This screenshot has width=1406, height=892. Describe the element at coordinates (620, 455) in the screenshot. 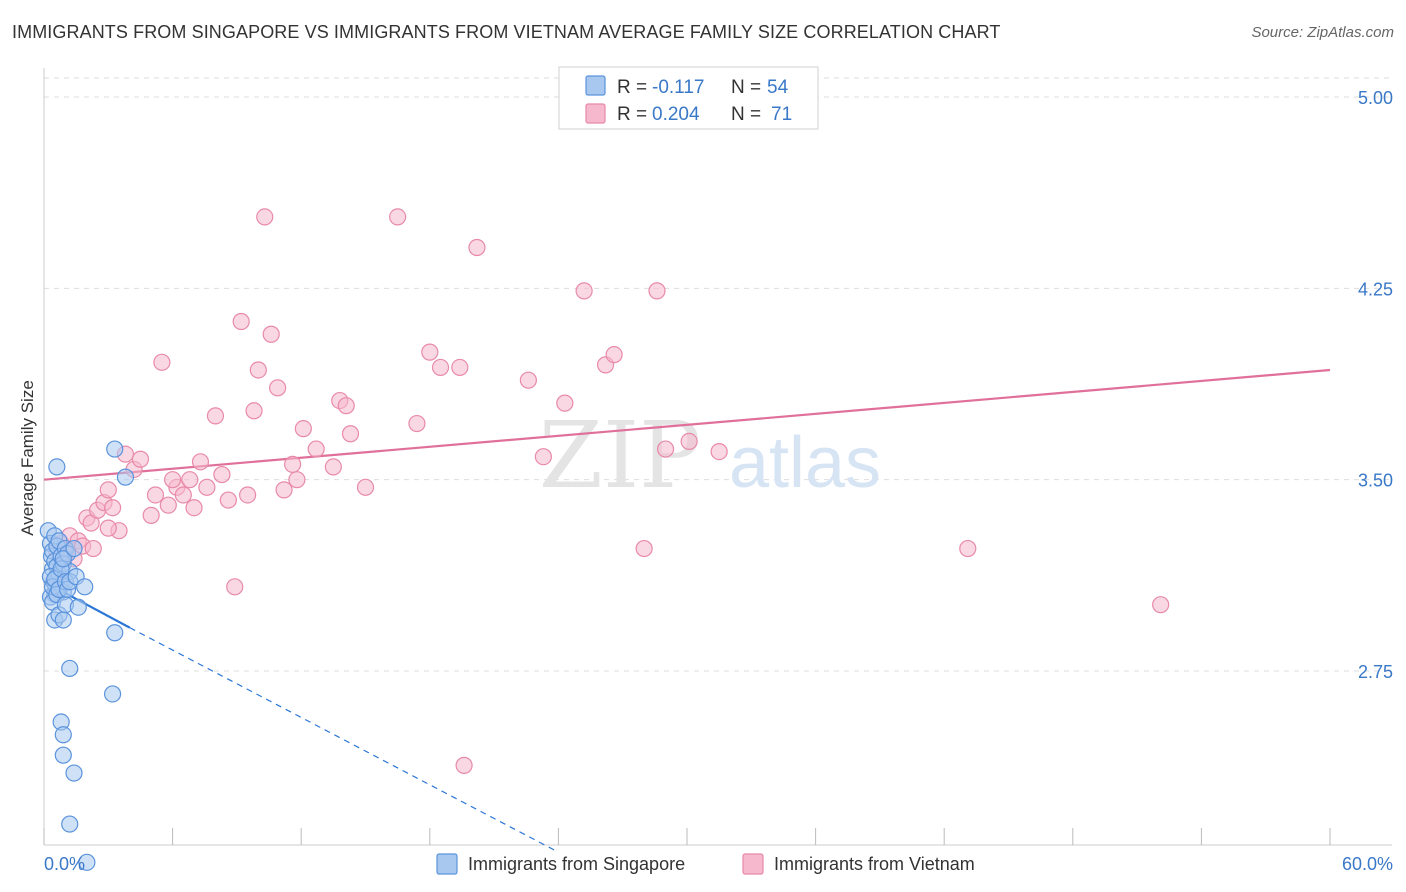

I see `watermark-zip: ZIP` at that location.